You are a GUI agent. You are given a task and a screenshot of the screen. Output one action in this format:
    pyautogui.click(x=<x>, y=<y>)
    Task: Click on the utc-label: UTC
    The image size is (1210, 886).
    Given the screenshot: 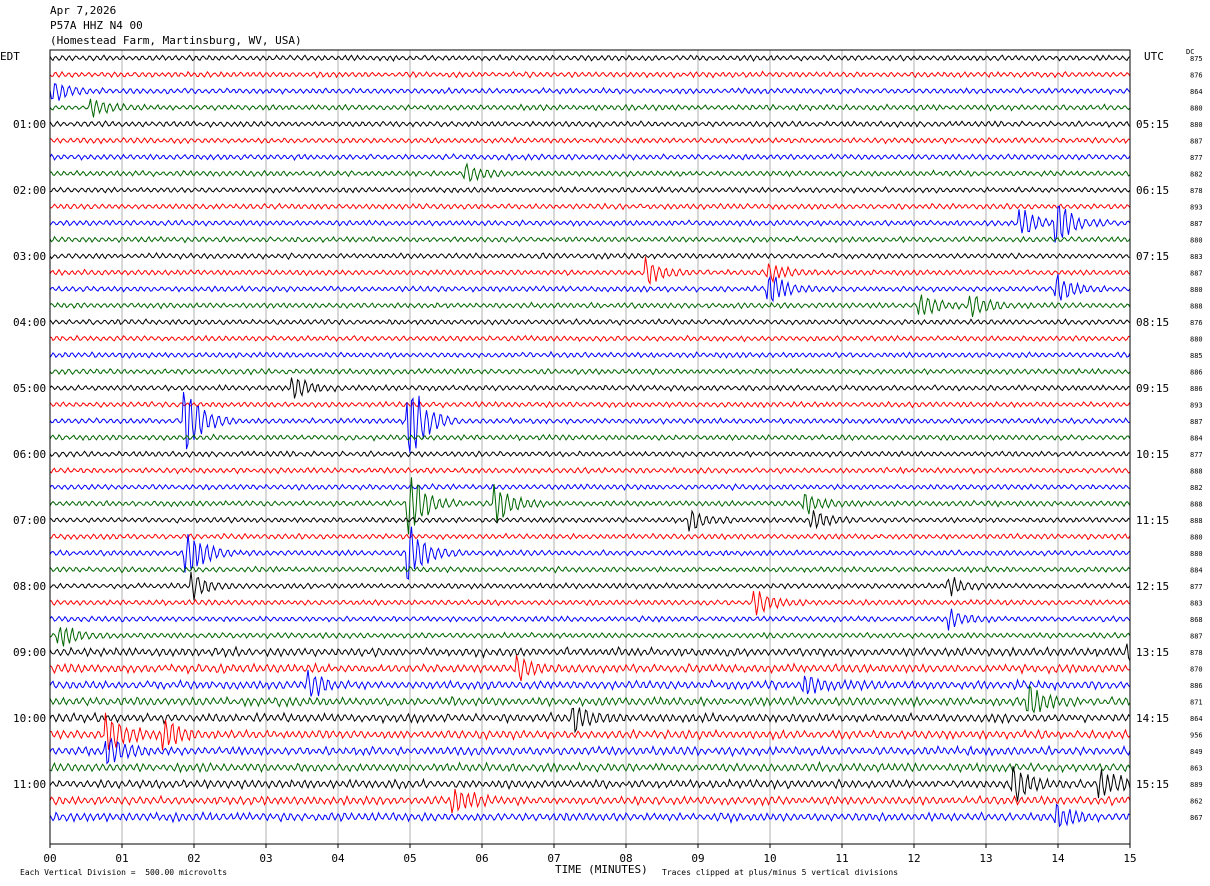 What is the action you would take?
    pyautogui.click(x=1154, y=56)
    